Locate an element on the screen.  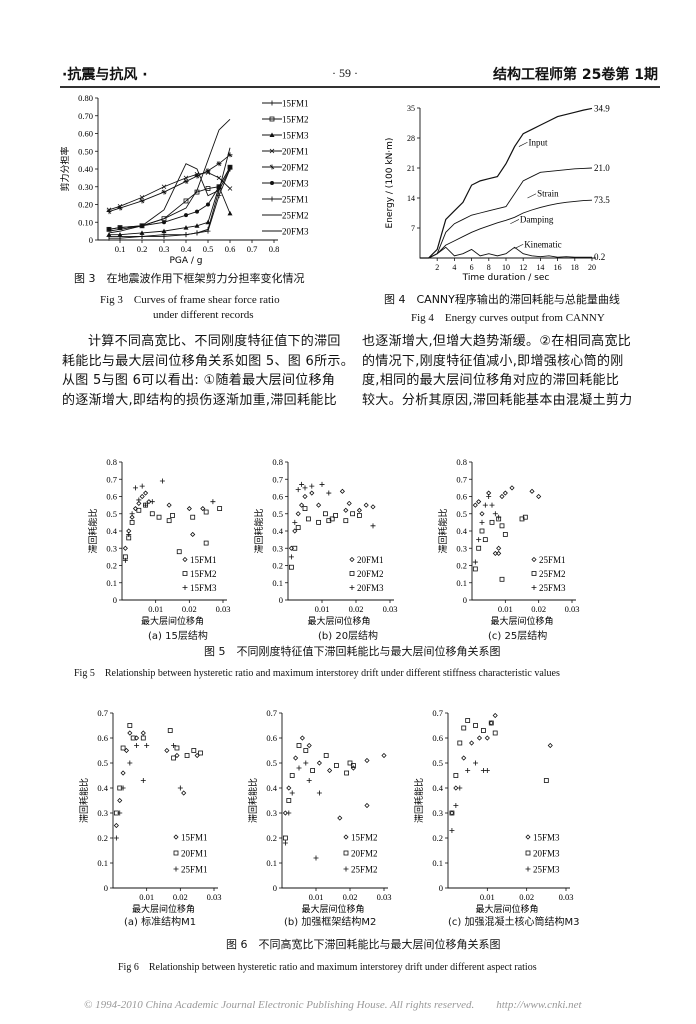
fig4-axes is located at coordinates (507, 183).